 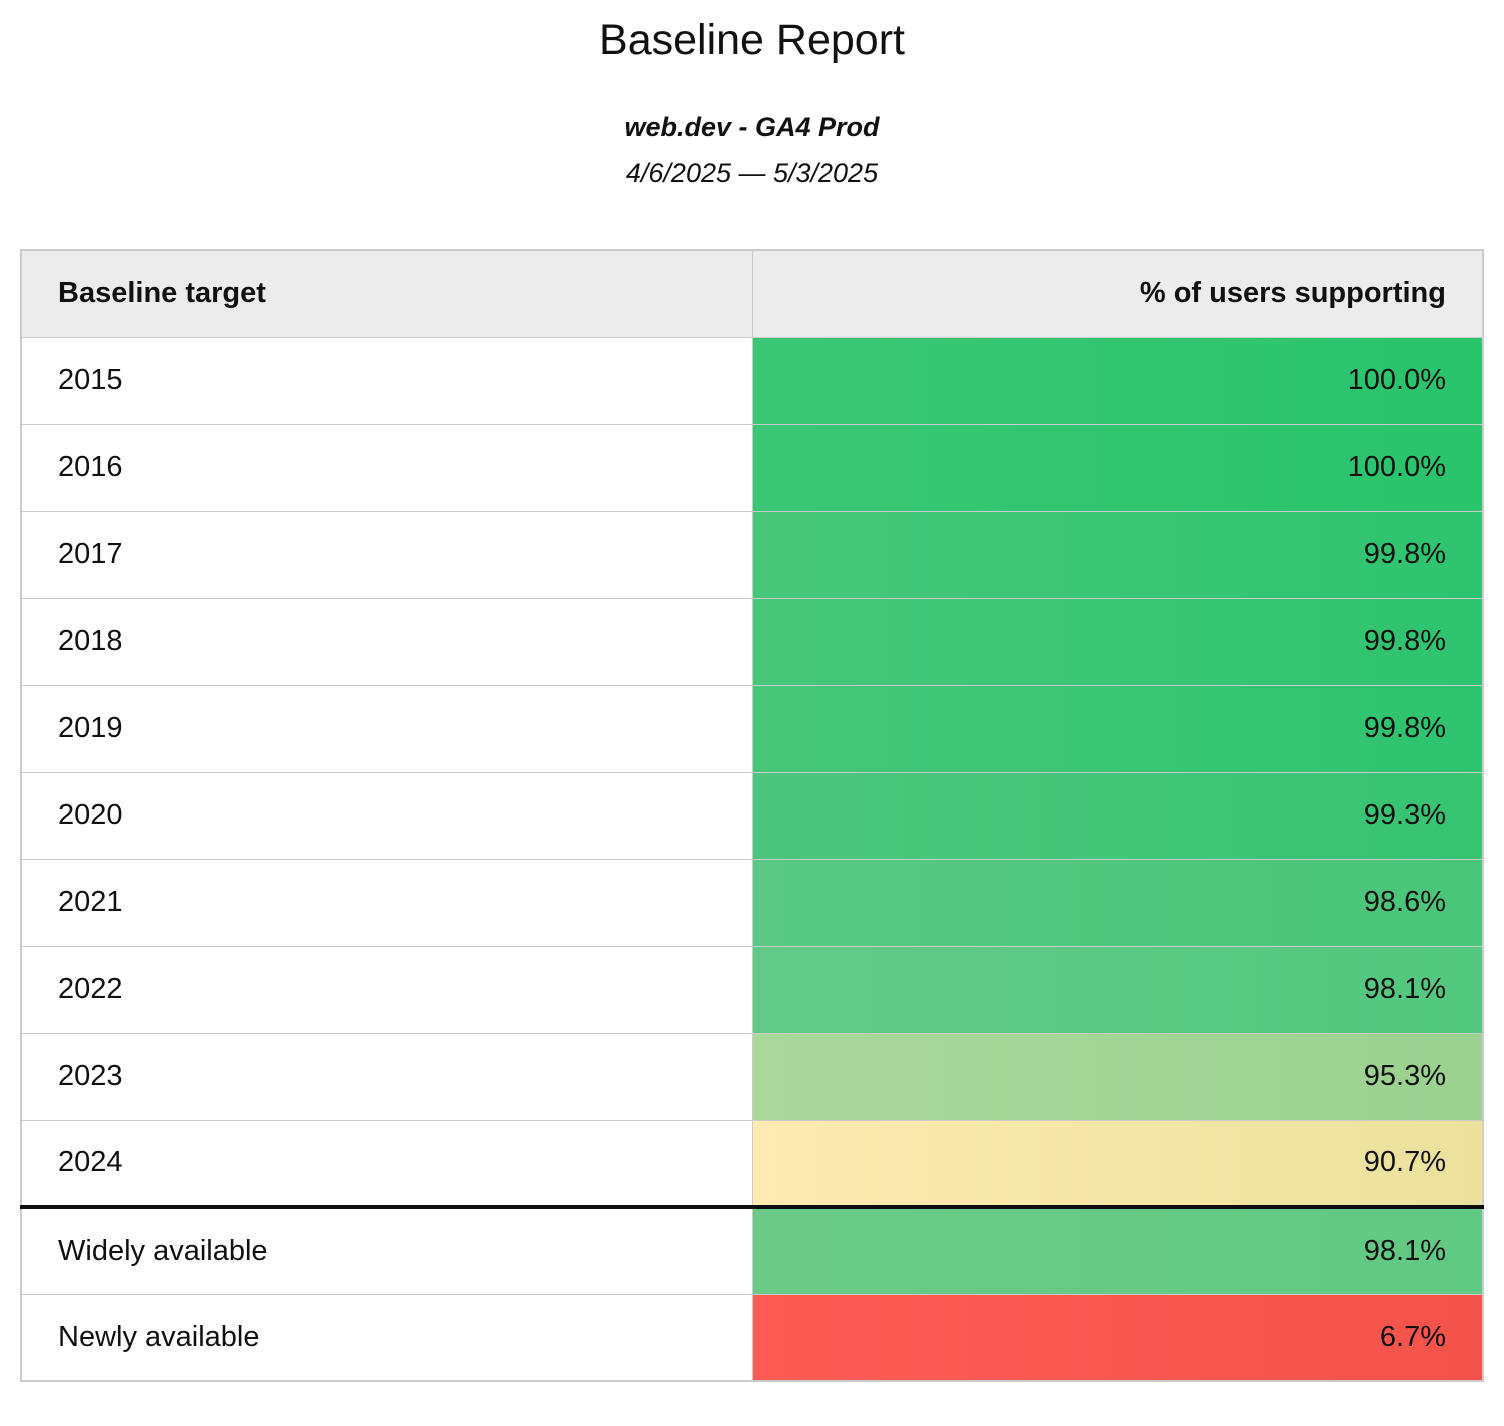 I want to click on table-header: Baseline target % of users supporting, so click(x=752, y=293).